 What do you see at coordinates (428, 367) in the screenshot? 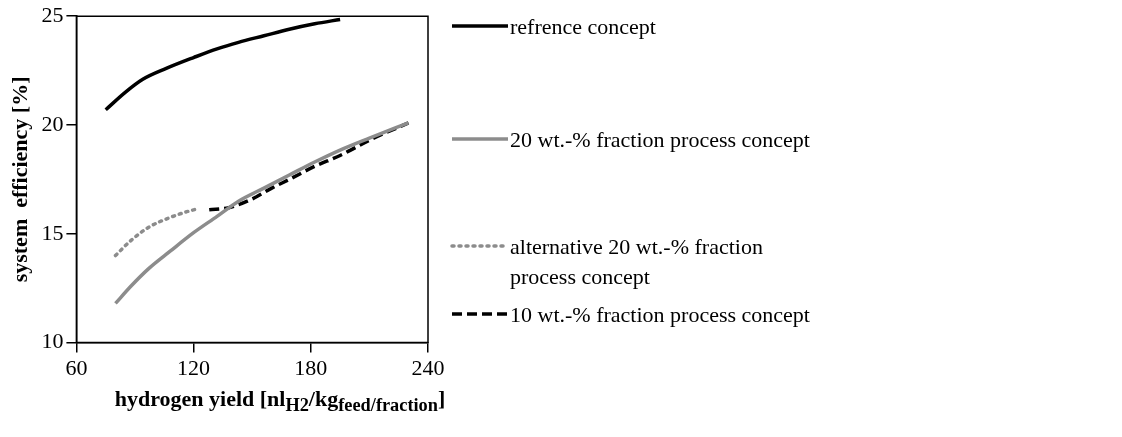
I see `x-tick-label: 240` at bounding box center [428, 367].